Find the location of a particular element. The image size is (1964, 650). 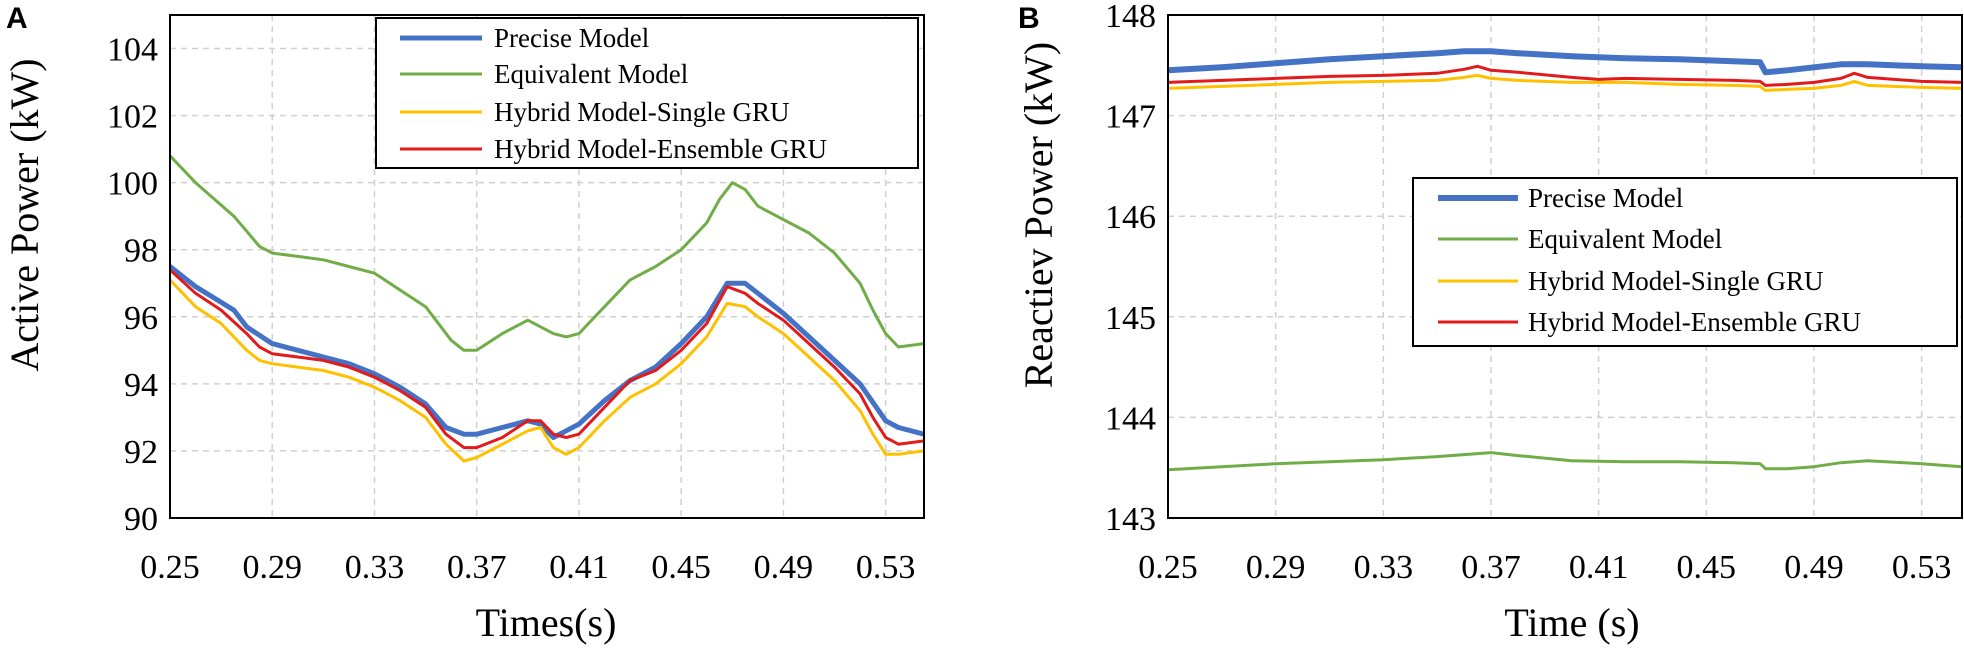

panel-b-x-tick-label: 0.33 is located at coordinates (1384, 567).